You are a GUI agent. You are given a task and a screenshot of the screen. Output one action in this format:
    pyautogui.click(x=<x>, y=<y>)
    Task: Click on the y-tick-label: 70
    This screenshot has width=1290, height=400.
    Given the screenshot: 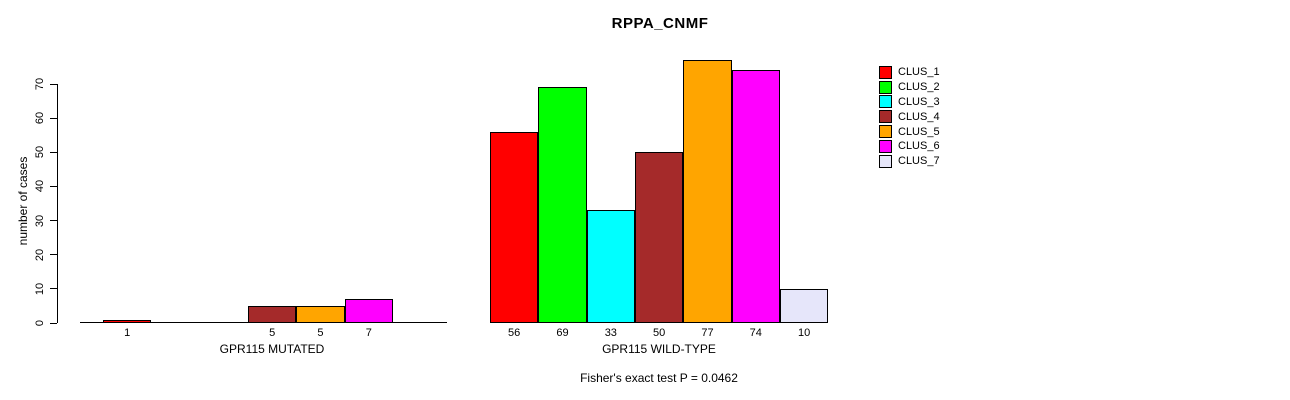 What is the action you would take?
    pyautogui.click(x=40, y=84)
    